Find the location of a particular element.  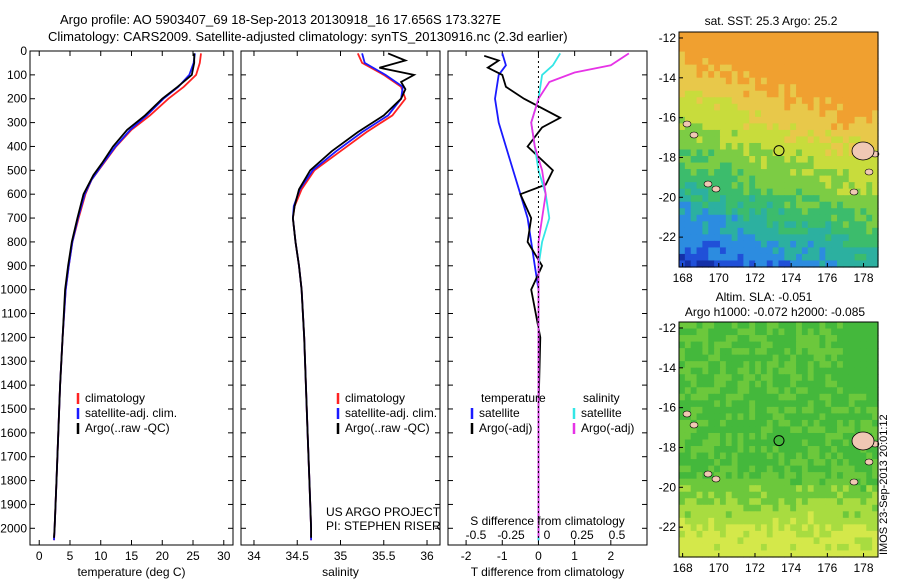

differences-xlabel: T difference from climatology is located at coordinates (548, 572).